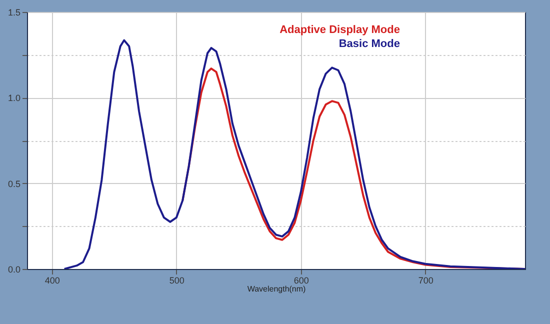 The image size is (550, 324). I want to click on x-tick-label: 700, so click(426, 281).